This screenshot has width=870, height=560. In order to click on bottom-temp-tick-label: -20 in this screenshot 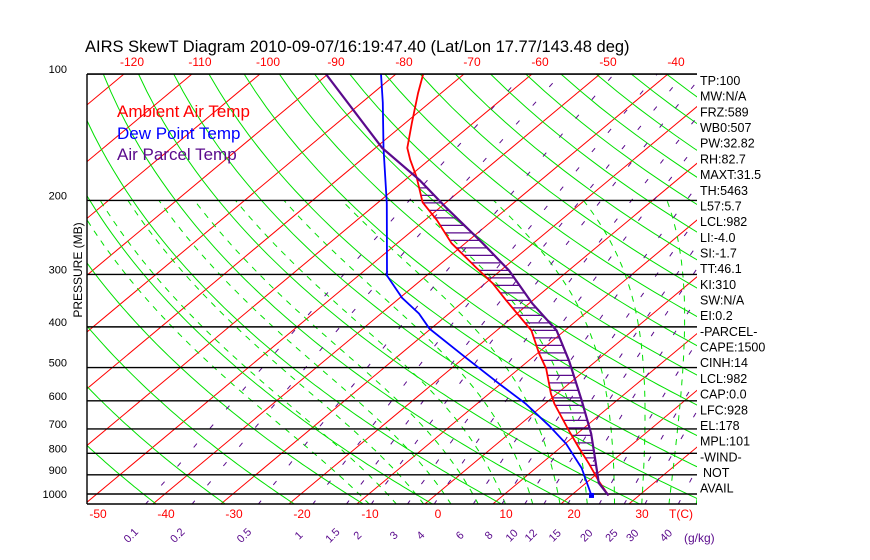, I will do `click(302, 514)`.